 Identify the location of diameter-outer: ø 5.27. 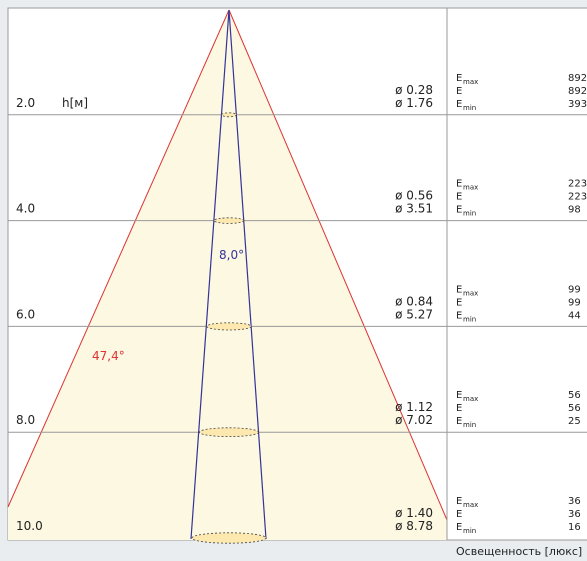
(414, 314).